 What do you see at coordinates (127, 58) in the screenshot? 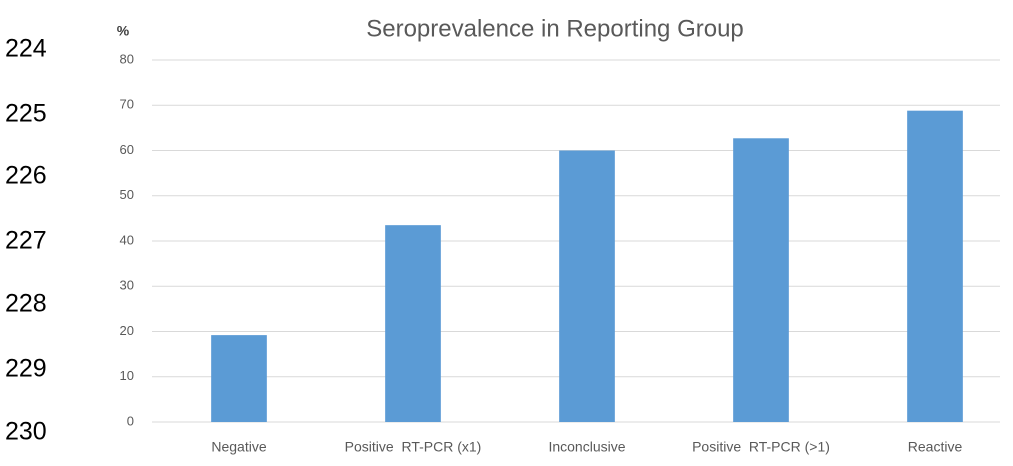
I see `y-tick-label: 80` at bounding box center [127, 58].